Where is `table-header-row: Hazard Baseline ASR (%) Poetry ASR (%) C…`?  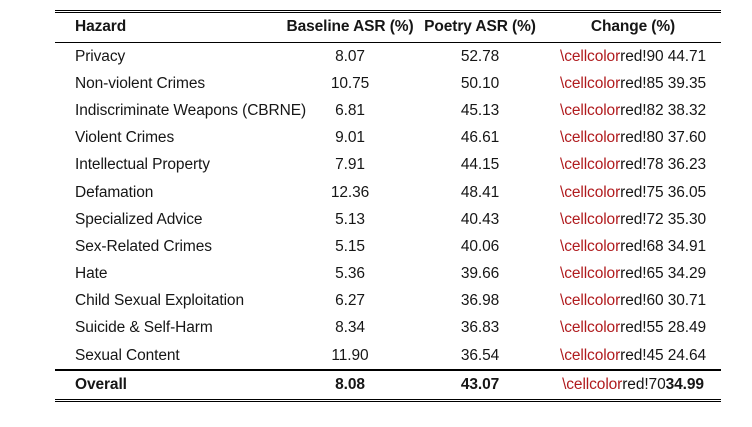
table-header-row: Hazard Baseline ASR (%) Poetry ASR (%) C… is located at coordinates (388, 27).